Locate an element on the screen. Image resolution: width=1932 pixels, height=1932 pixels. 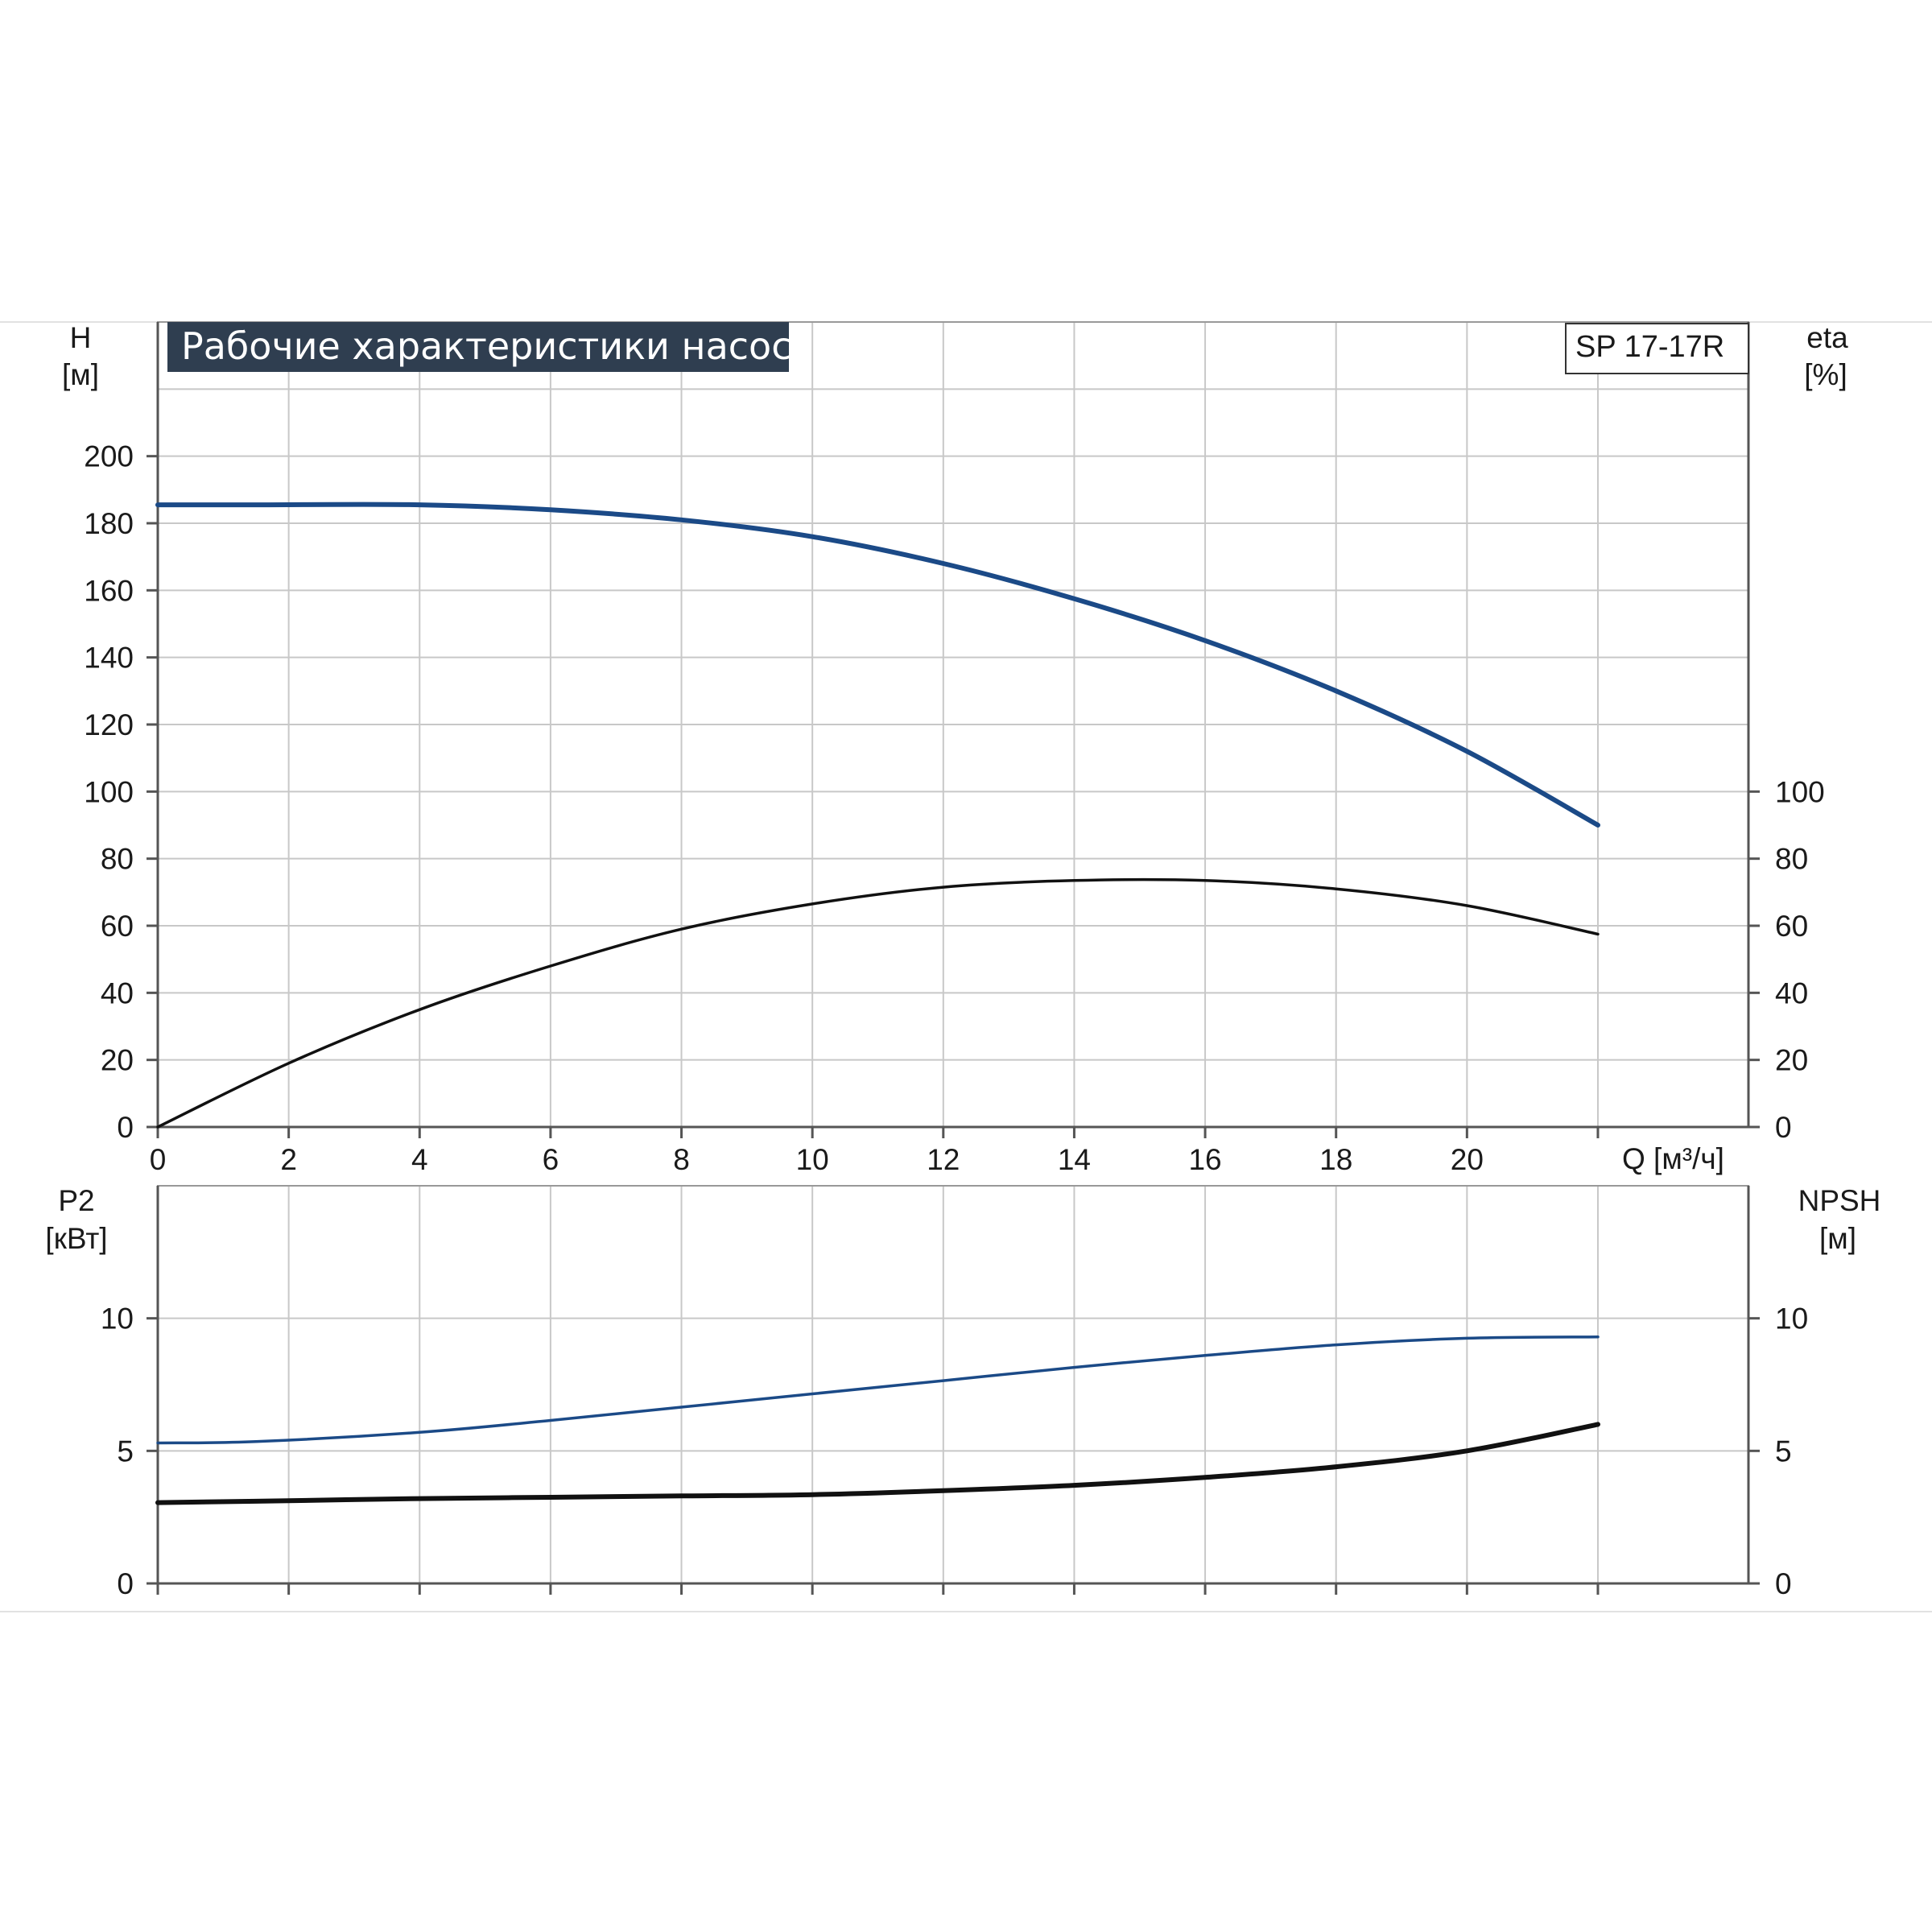
bottom-right-axis-label: NPSH is located at coordinates (1839, 1200).